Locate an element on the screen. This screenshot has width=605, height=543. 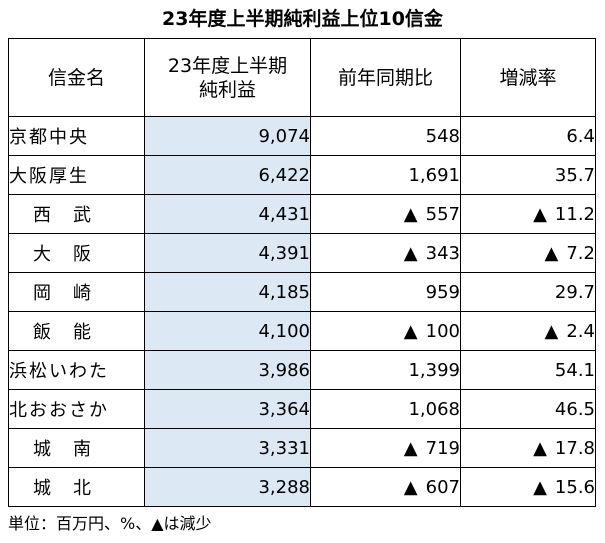
cell-yoy: ▲ 100 is located at coordinates (385, 331).